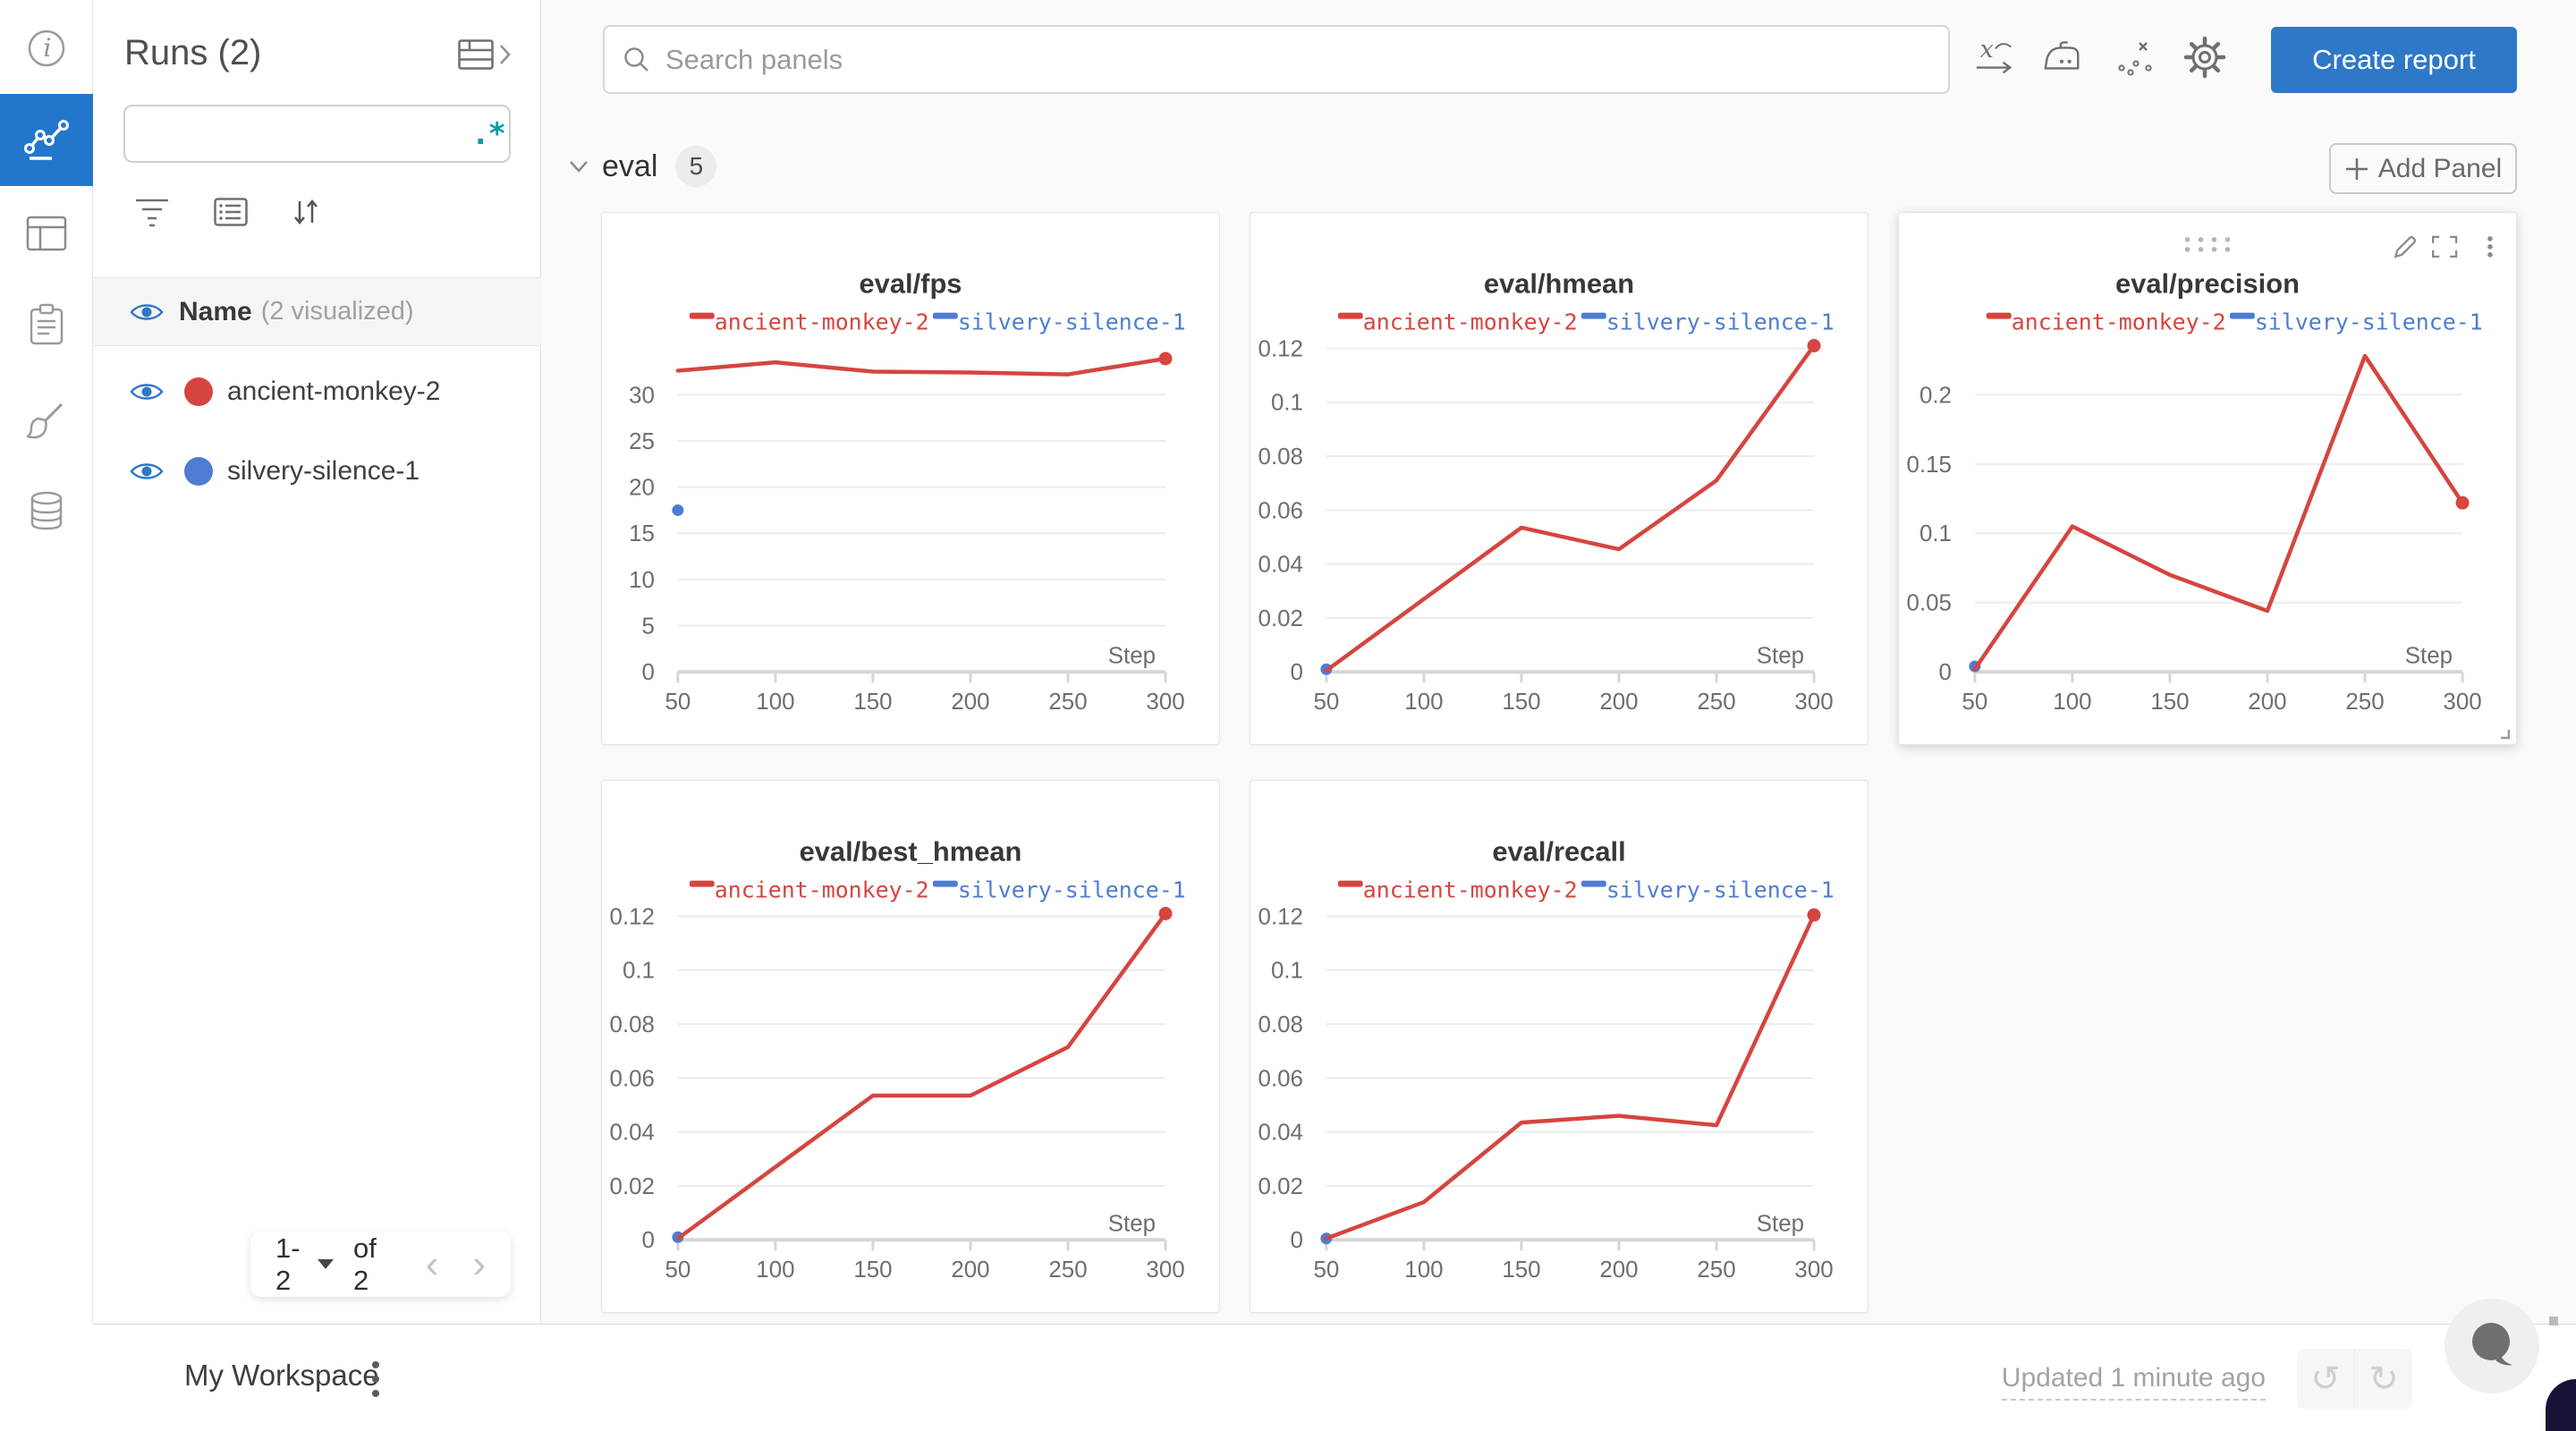  I want to click on chat-icon, so click(2492, 1345).